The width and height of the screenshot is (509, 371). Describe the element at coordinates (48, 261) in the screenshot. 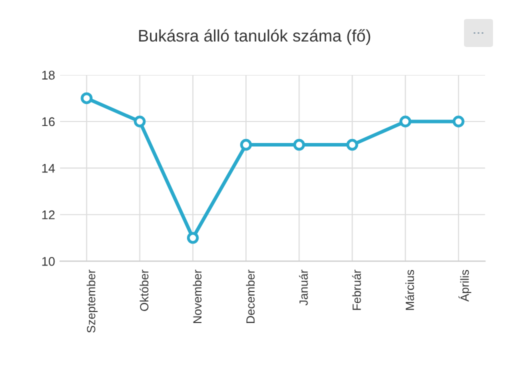

I see `y-tick-label: 10` at that location.